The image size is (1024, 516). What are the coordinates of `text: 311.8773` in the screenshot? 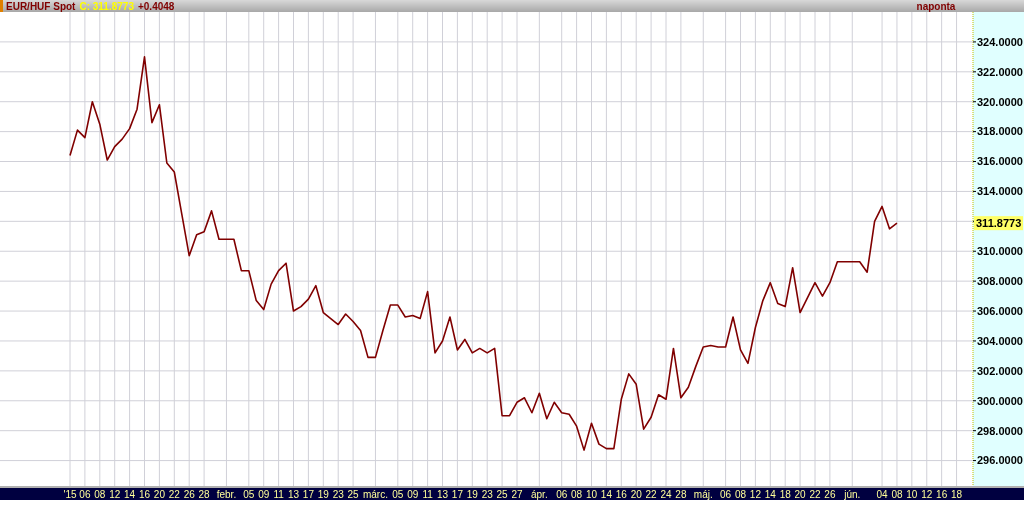 It's located at (999, 223).